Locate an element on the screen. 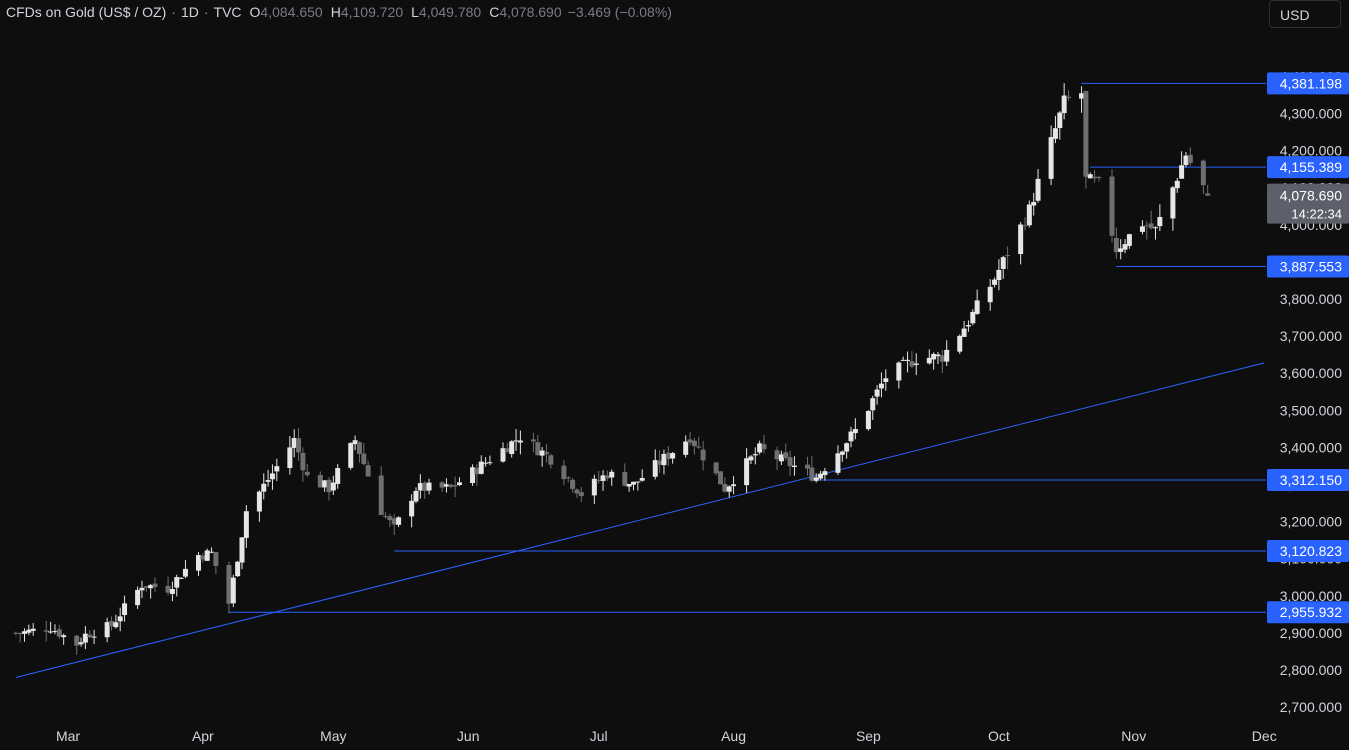  interval-label: 1D is located at coordinates (189, 12).